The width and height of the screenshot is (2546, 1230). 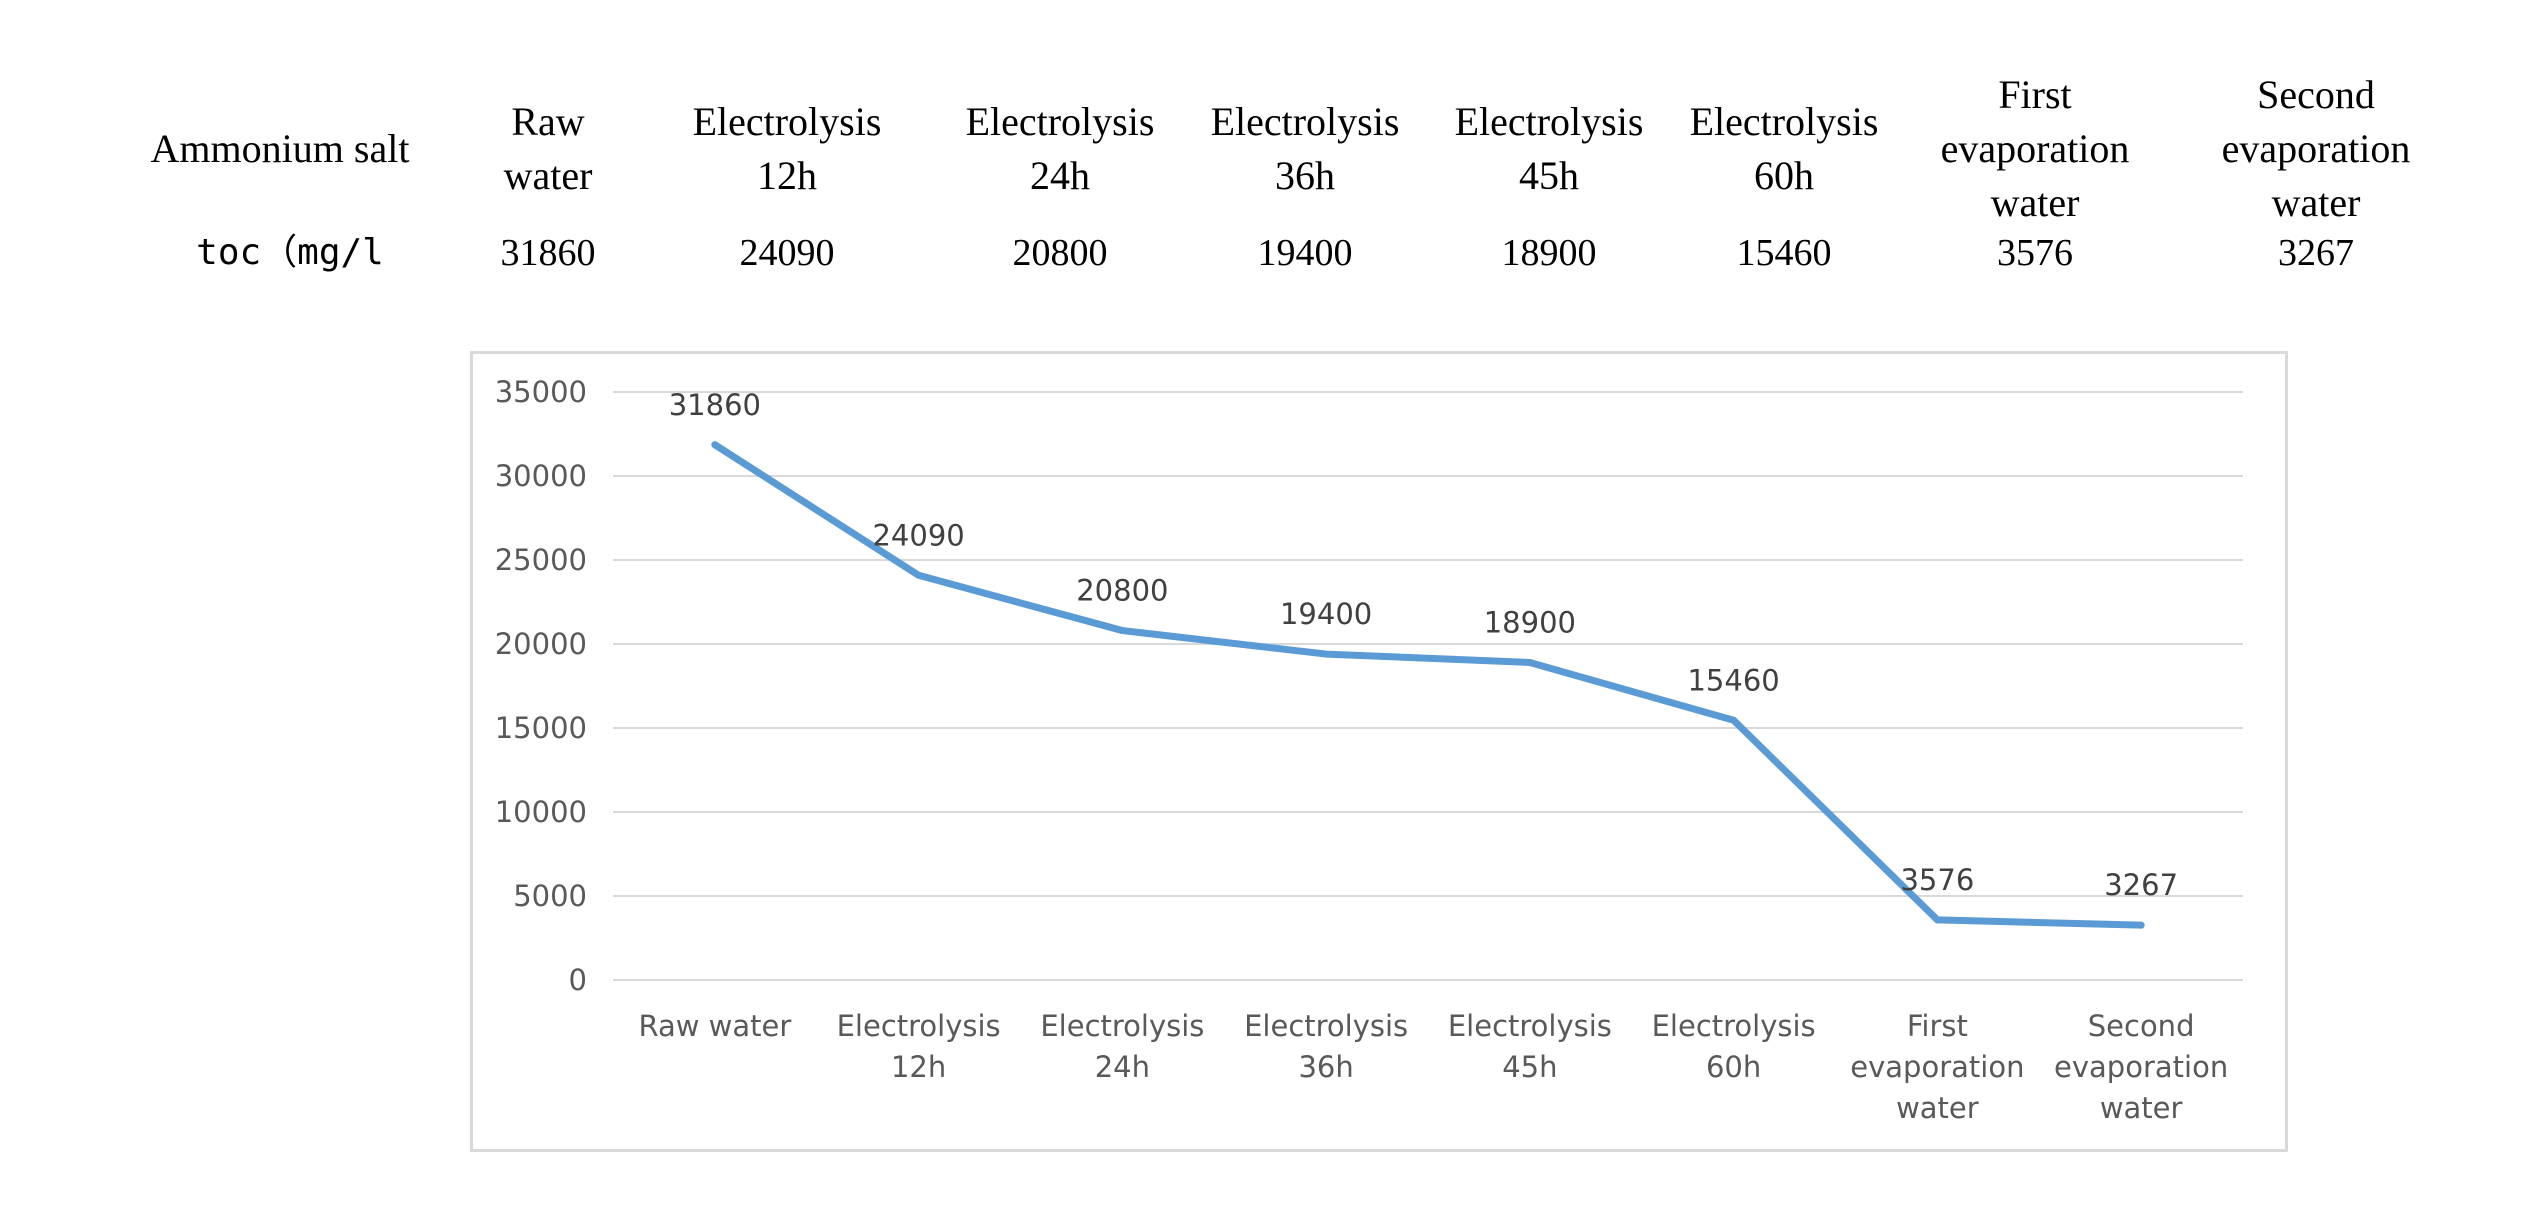 I want to click on data-label: 18900, so click(x=1530, y=622).